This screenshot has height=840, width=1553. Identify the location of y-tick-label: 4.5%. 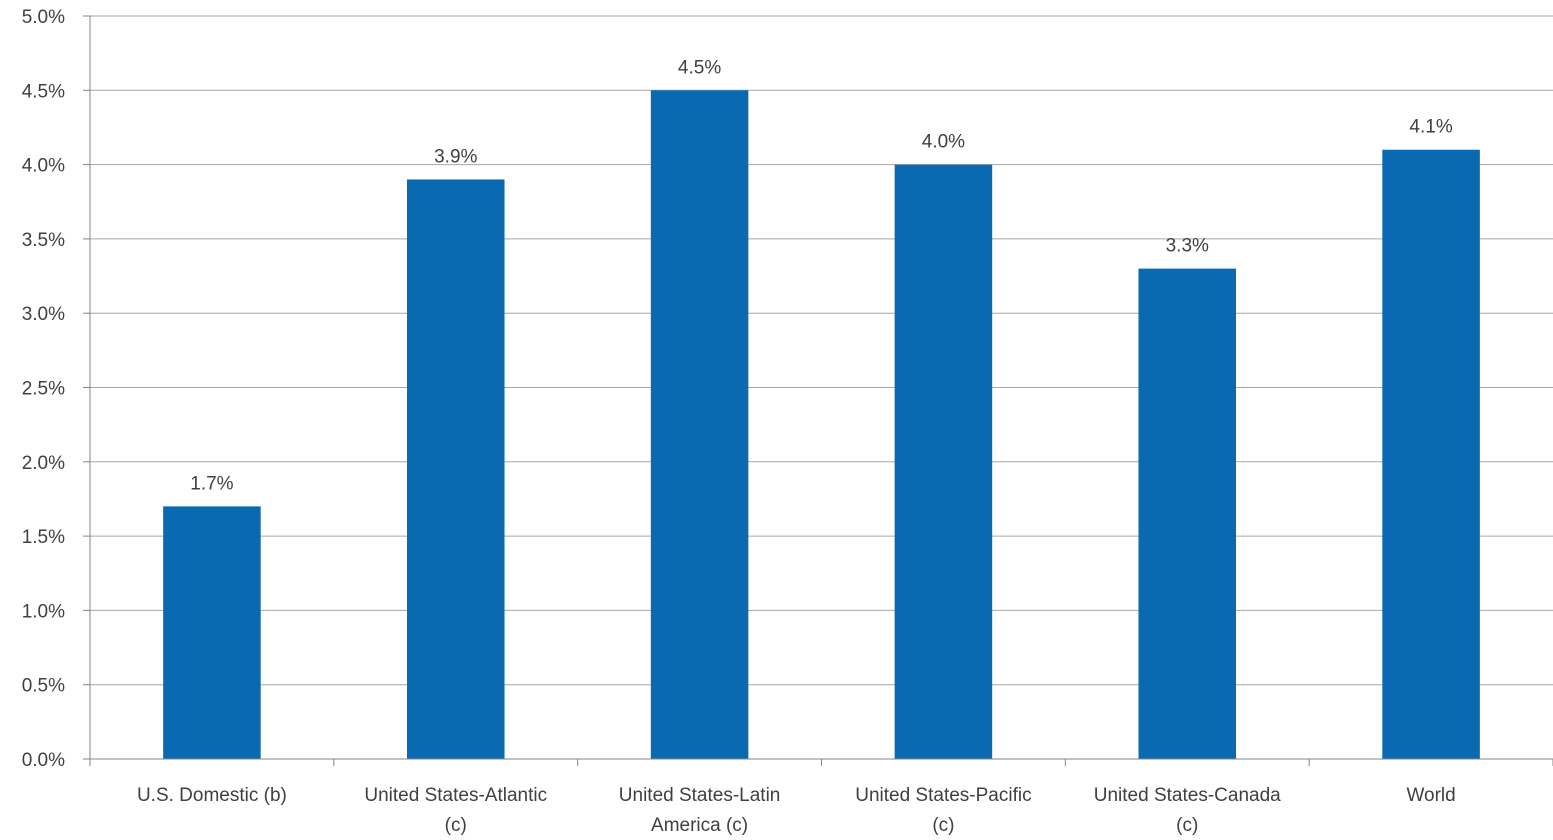
(43, 91).